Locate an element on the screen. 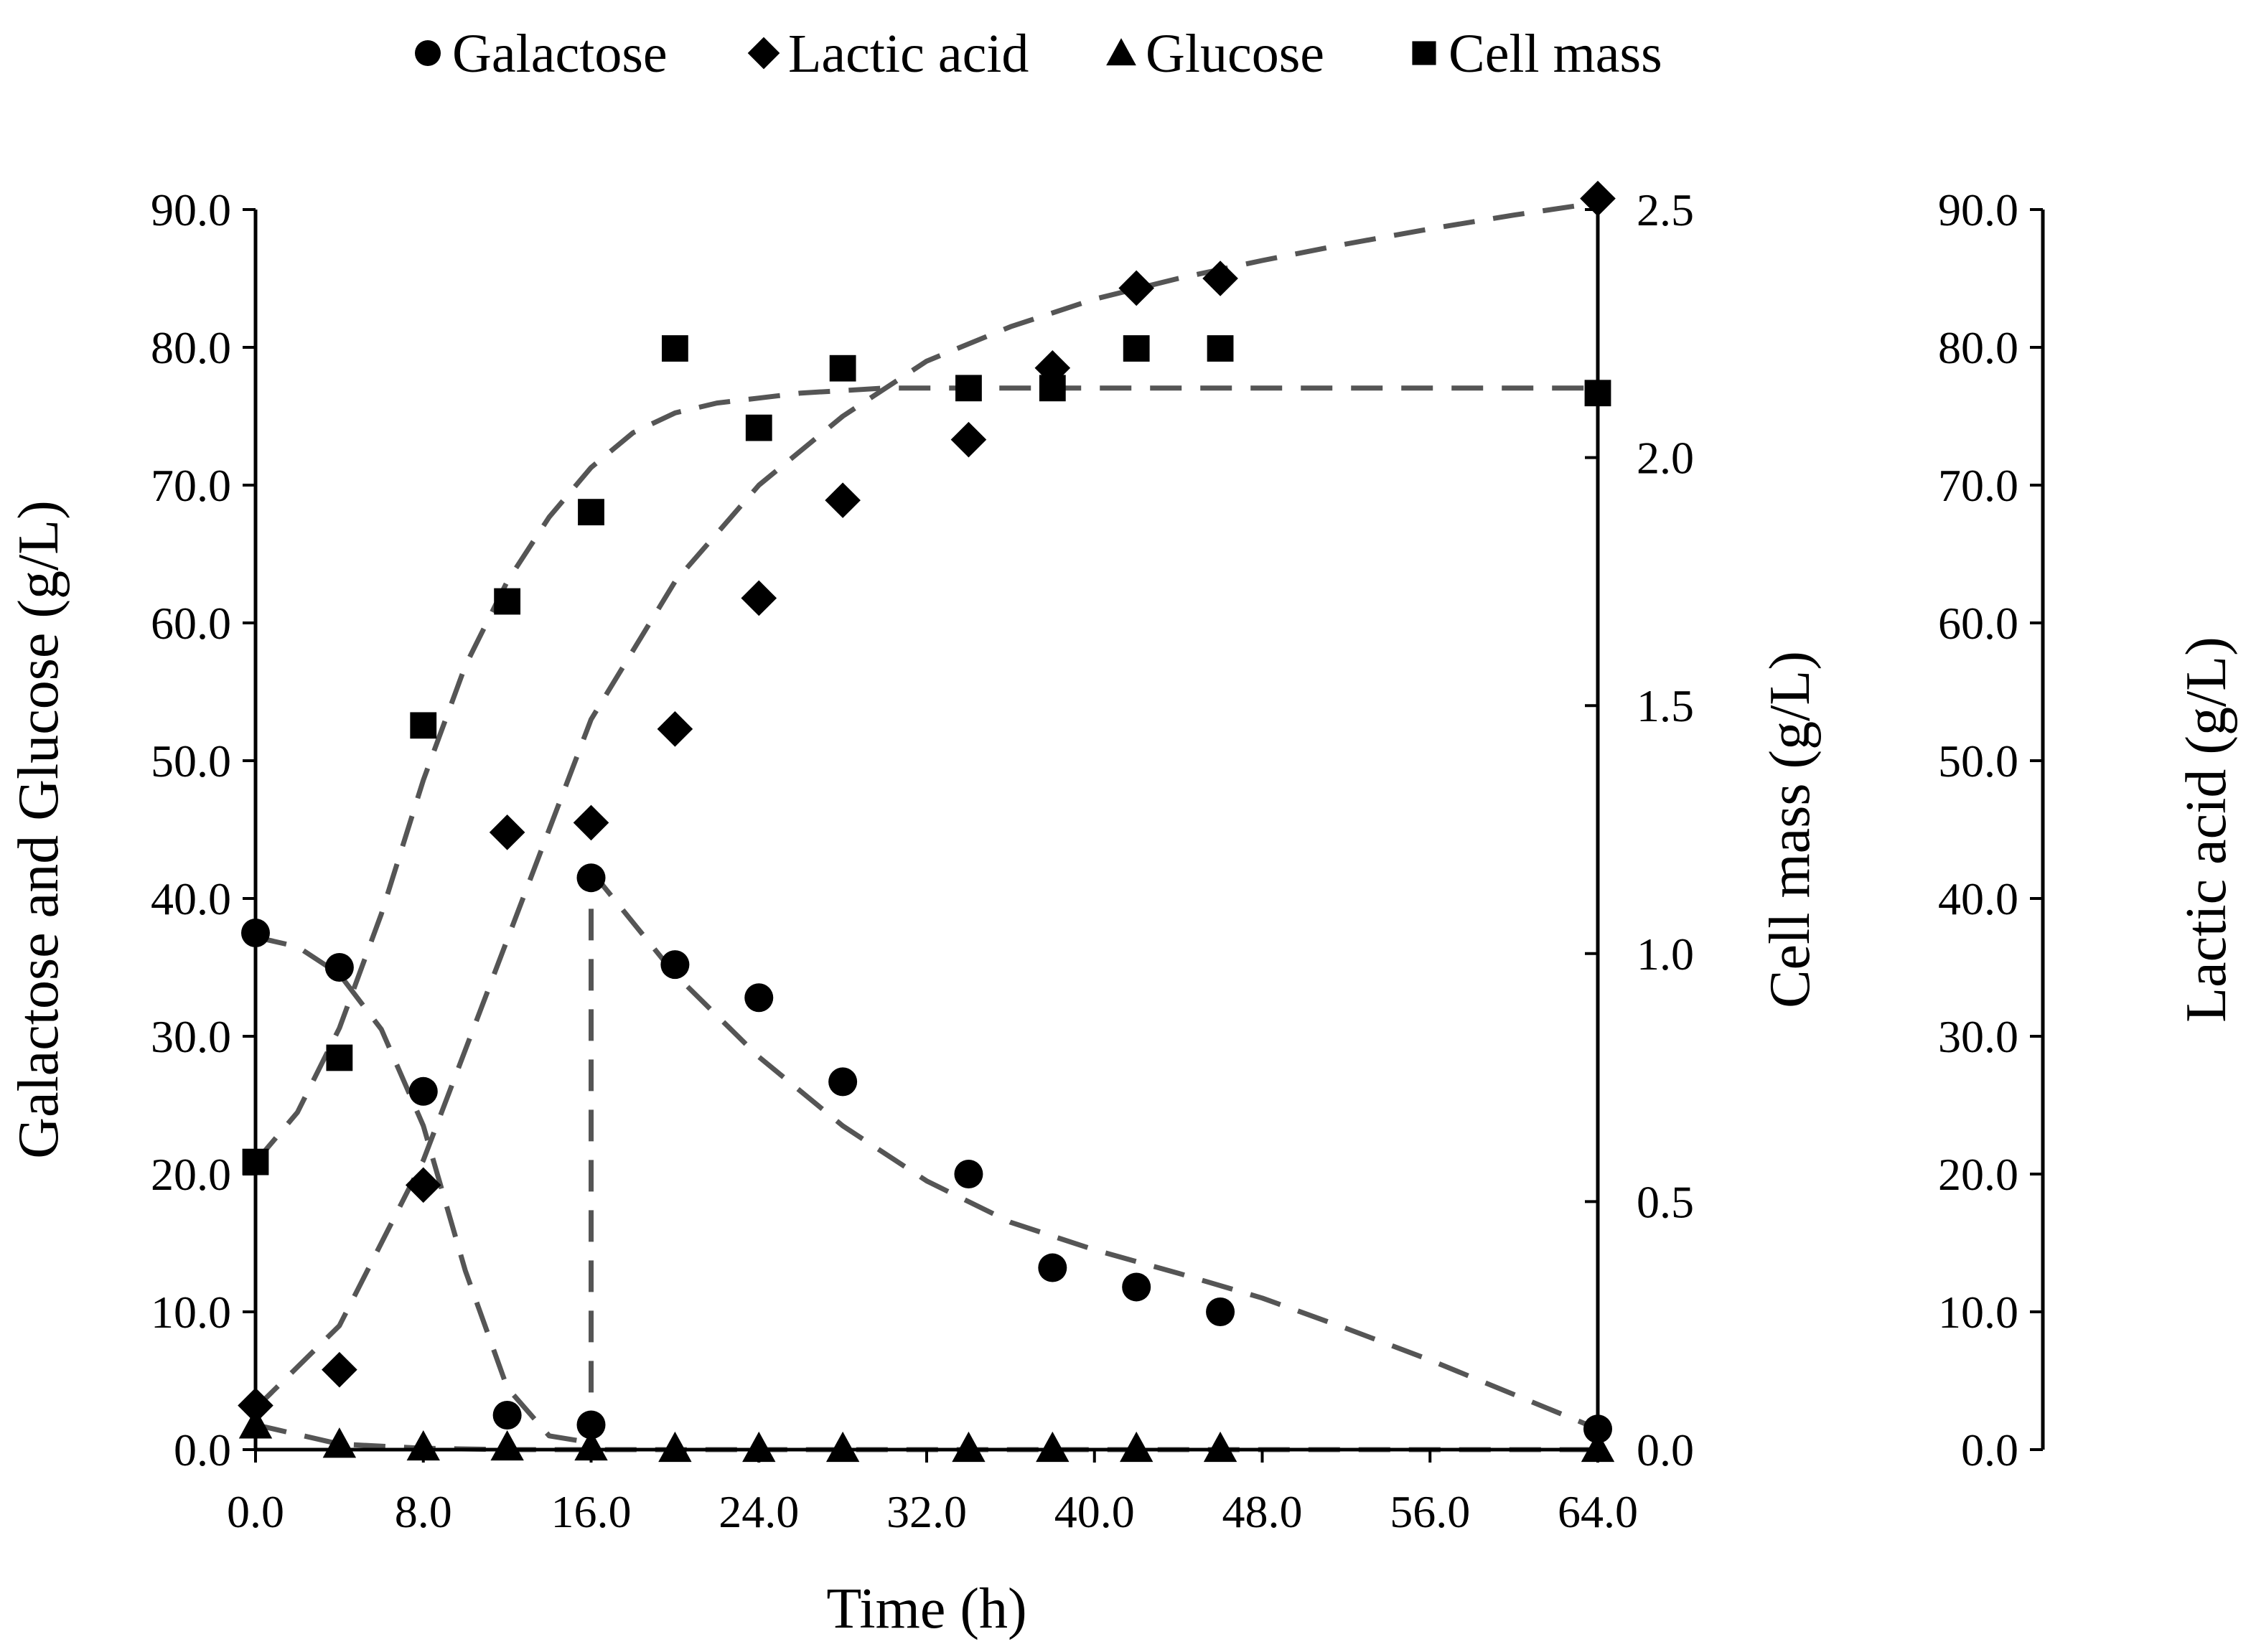 The width and height of the screenshot is (2251, 1652). x-tick-label: 48.0 is located at coordinates (1262, 1511).